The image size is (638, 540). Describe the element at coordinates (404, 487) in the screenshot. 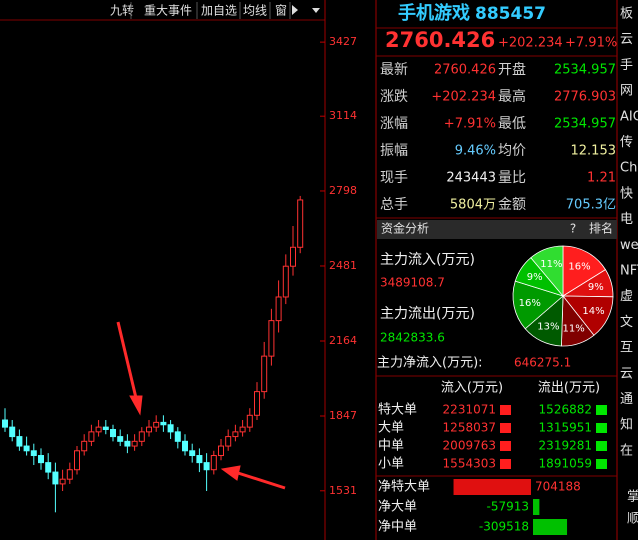

I see `net-label: 净特大单` at that location.